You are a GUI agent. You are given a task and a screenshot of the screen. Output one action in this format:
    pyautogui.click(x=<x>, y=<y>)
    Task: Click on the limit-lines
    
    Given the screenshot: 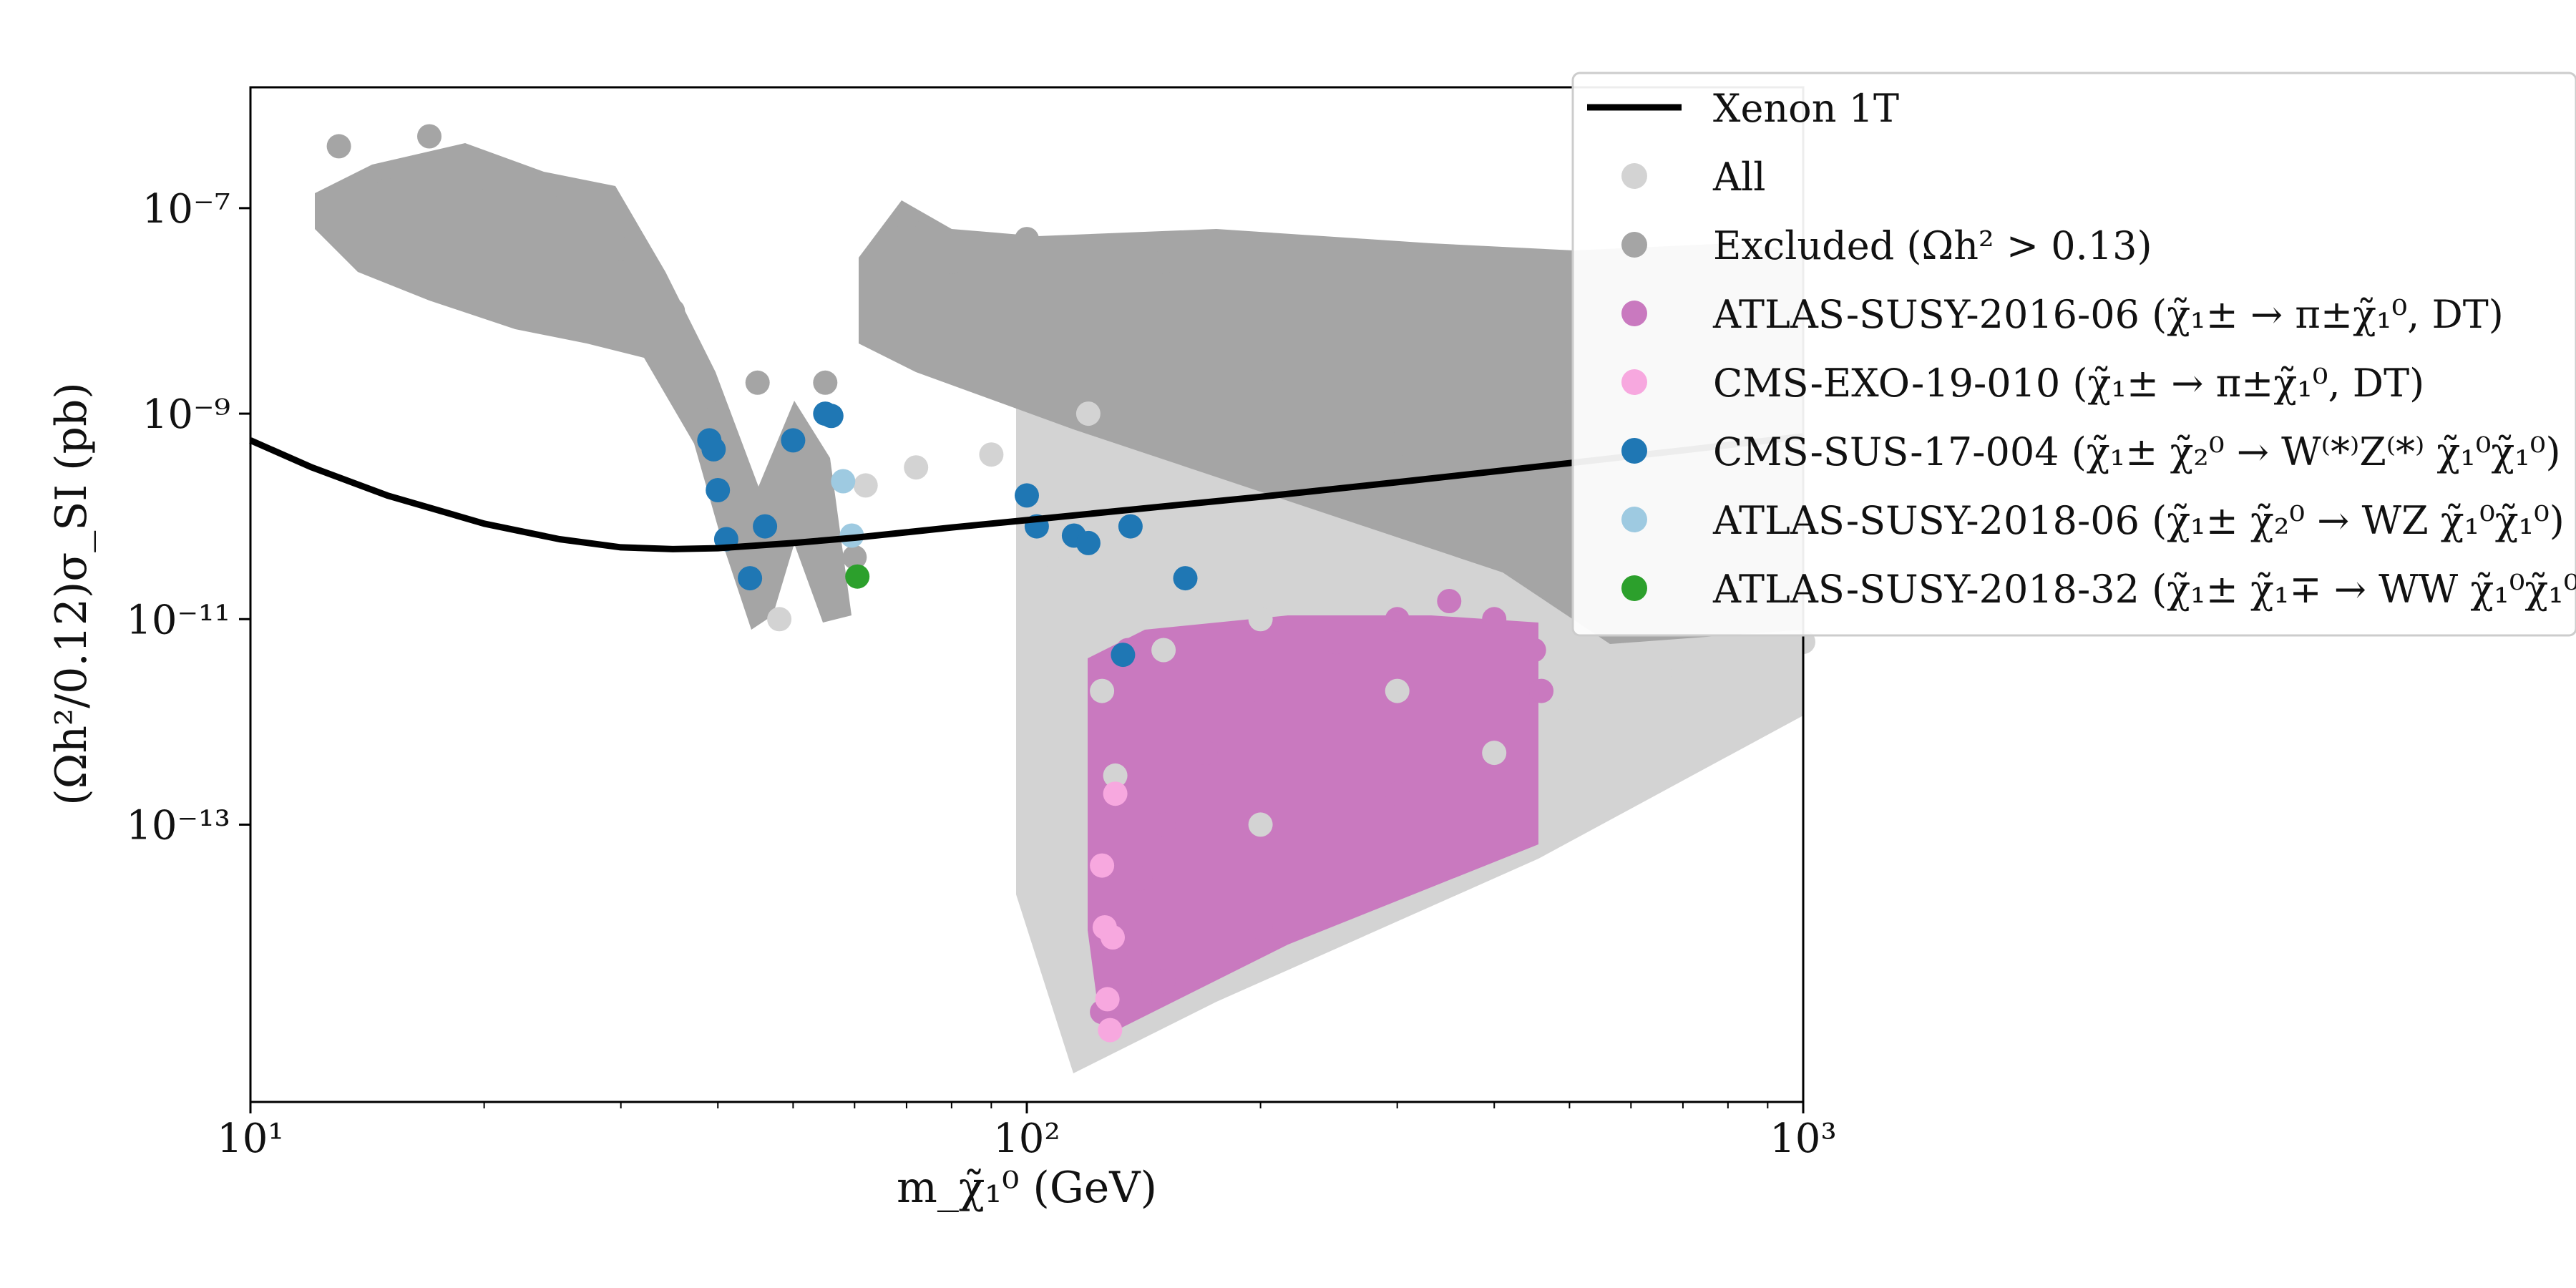 What is the action you would take?
    pyautogui.click(x=1026, y=492)
    